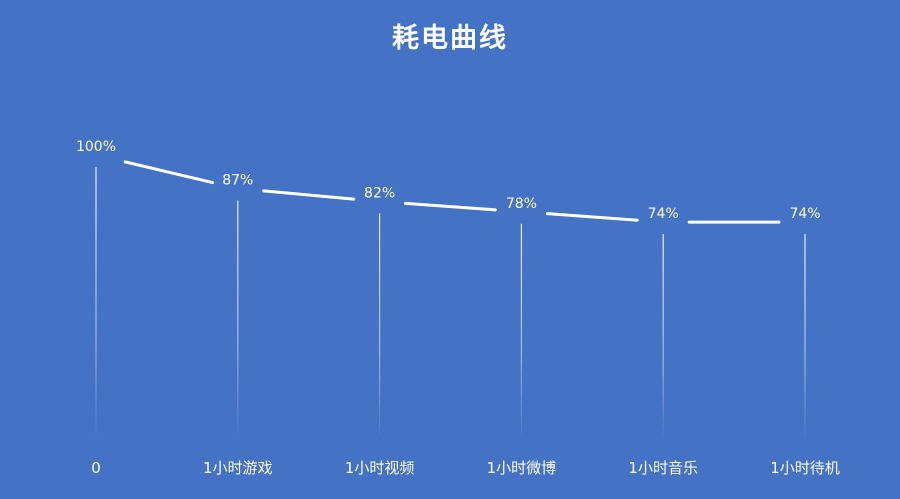  I want to click on data-label: 78%, so click(521, 204).